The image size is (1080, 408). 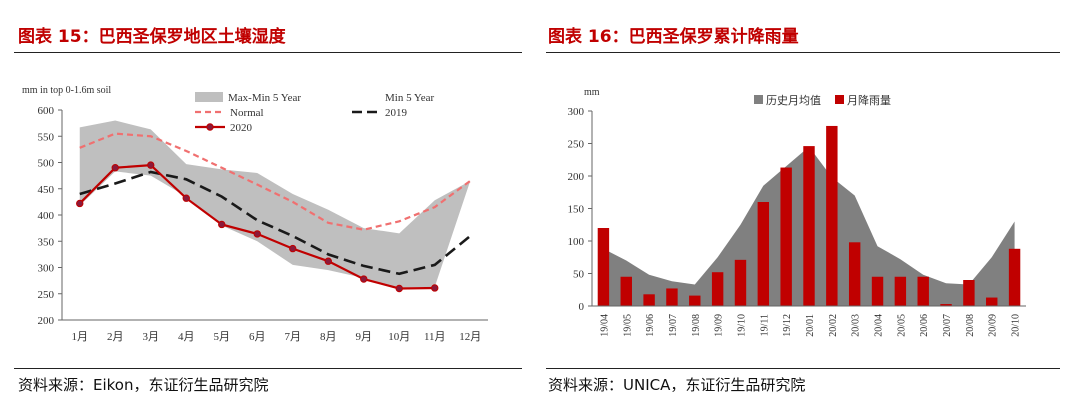 I want to click on y-tick-label: 0, so click(x=582, y=307).